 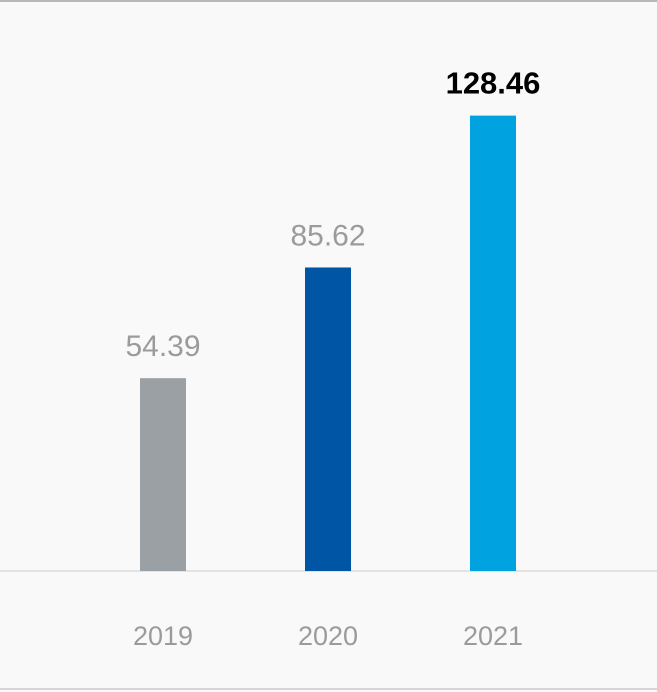 What do you see at coordinates (162, 346) in the screenshot?
I see `value-label-2019: 54.39` at bounding box center [162, 346].